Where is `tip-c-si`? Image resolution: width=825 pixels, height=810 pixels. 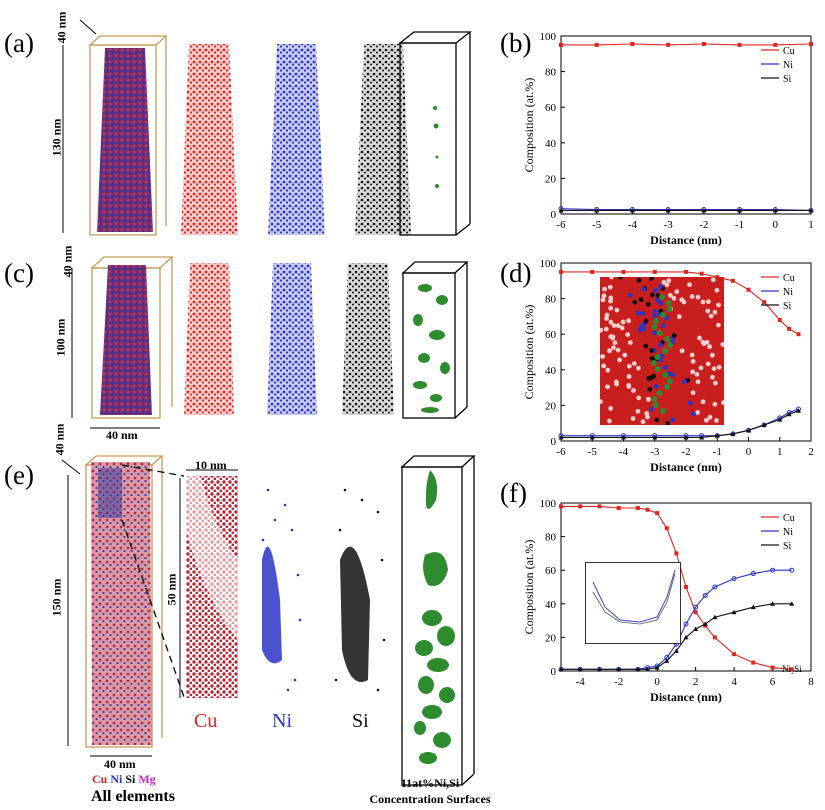
tip-c-si is located at coordinates (368, 339).